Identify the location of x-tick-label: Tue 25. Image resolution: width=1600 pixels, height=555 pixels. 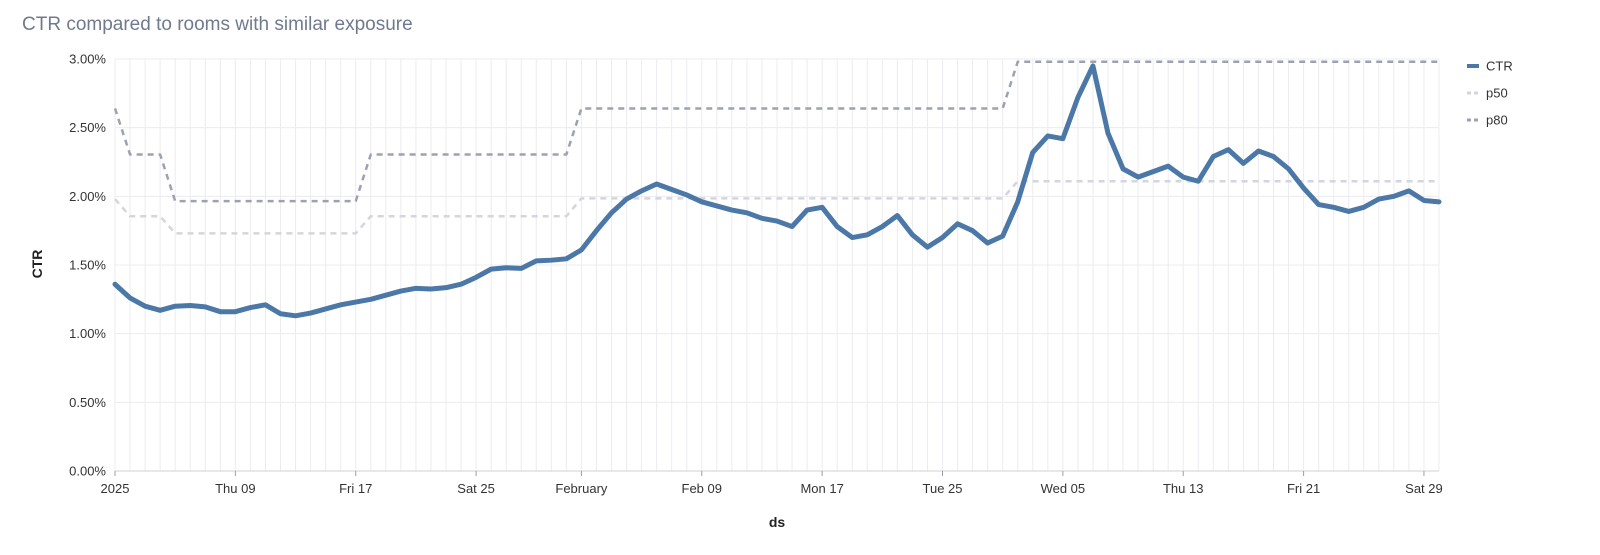
(943, 488).